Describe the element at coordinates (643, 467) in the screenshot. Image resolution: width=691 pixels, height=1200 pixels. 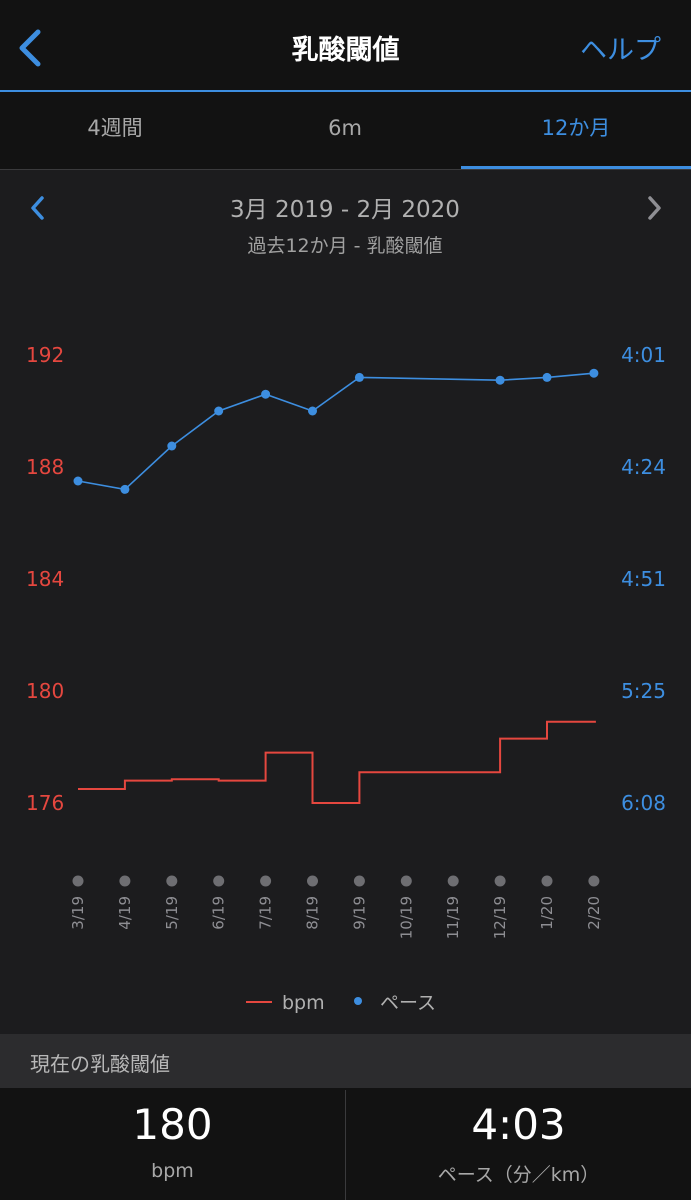
I see `y-right-tick-label: 4:24` at that location.